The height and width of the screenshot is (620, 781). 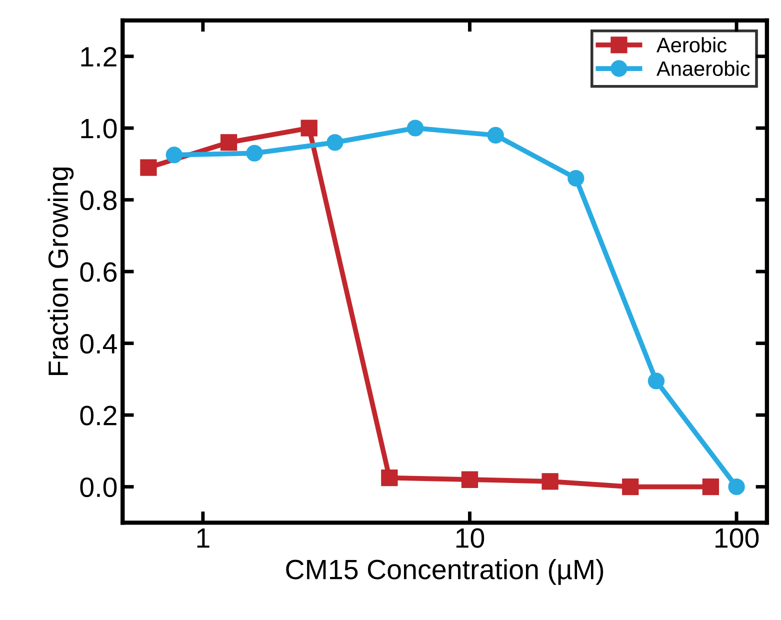 I want to click on x-axis-title: CM15 Concentration (µM), so click(x=445, y=571).